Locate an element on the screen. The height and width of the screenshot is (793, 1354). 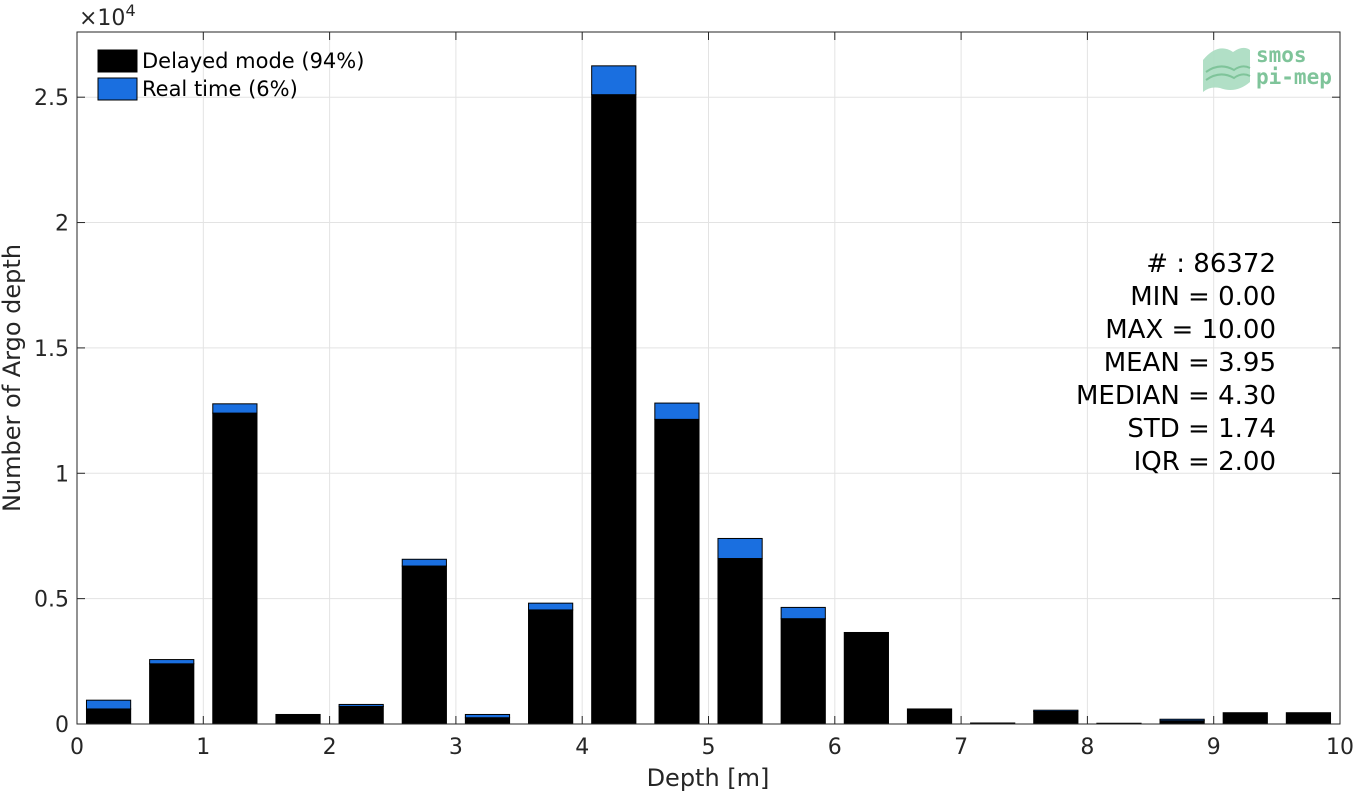
y-exponent-label: ×10⁴ is located at coordinates (107, 16).